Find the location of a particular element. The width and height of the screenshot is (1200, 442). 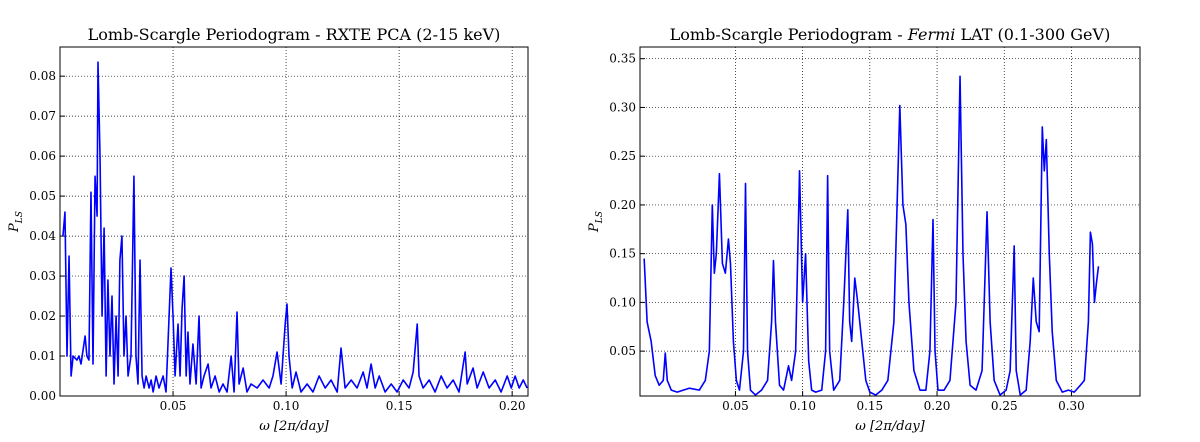

y-tick-label: 0.01 is located at coordinates (42, 356).